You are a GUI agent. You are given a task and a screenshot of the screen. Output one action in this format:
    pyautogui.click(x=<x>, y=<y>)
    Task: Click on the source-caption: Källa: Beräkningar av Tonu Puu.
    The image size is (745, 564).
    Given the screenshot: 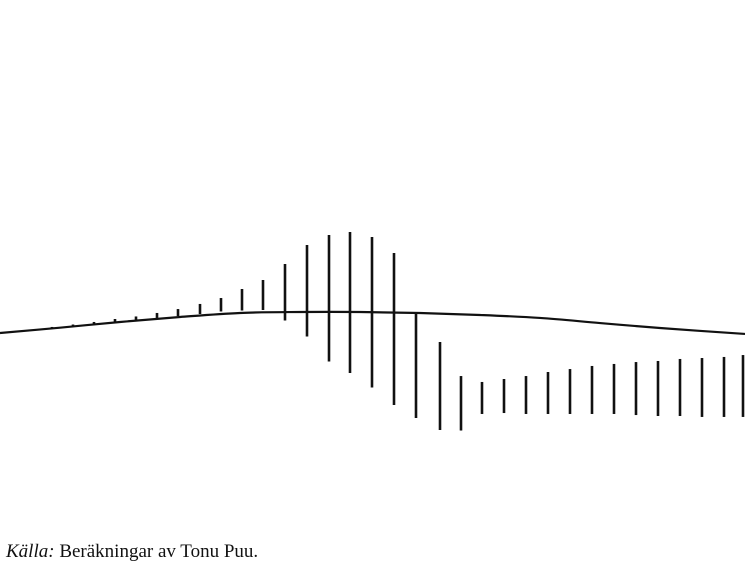 What is the action you would take?
    pyautogui.click(x=132, y=552)
    